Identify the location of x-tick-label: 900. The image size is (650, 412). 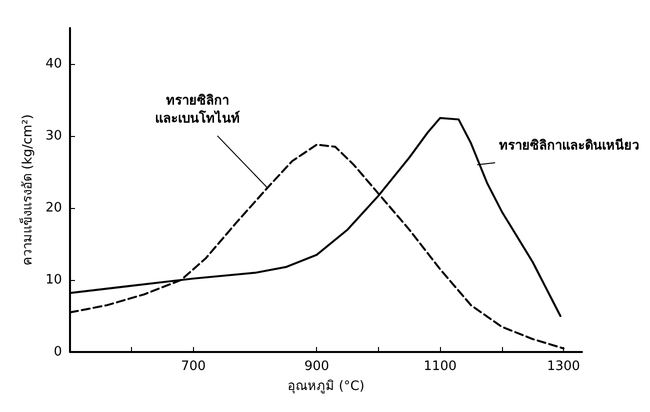
(317, 366).